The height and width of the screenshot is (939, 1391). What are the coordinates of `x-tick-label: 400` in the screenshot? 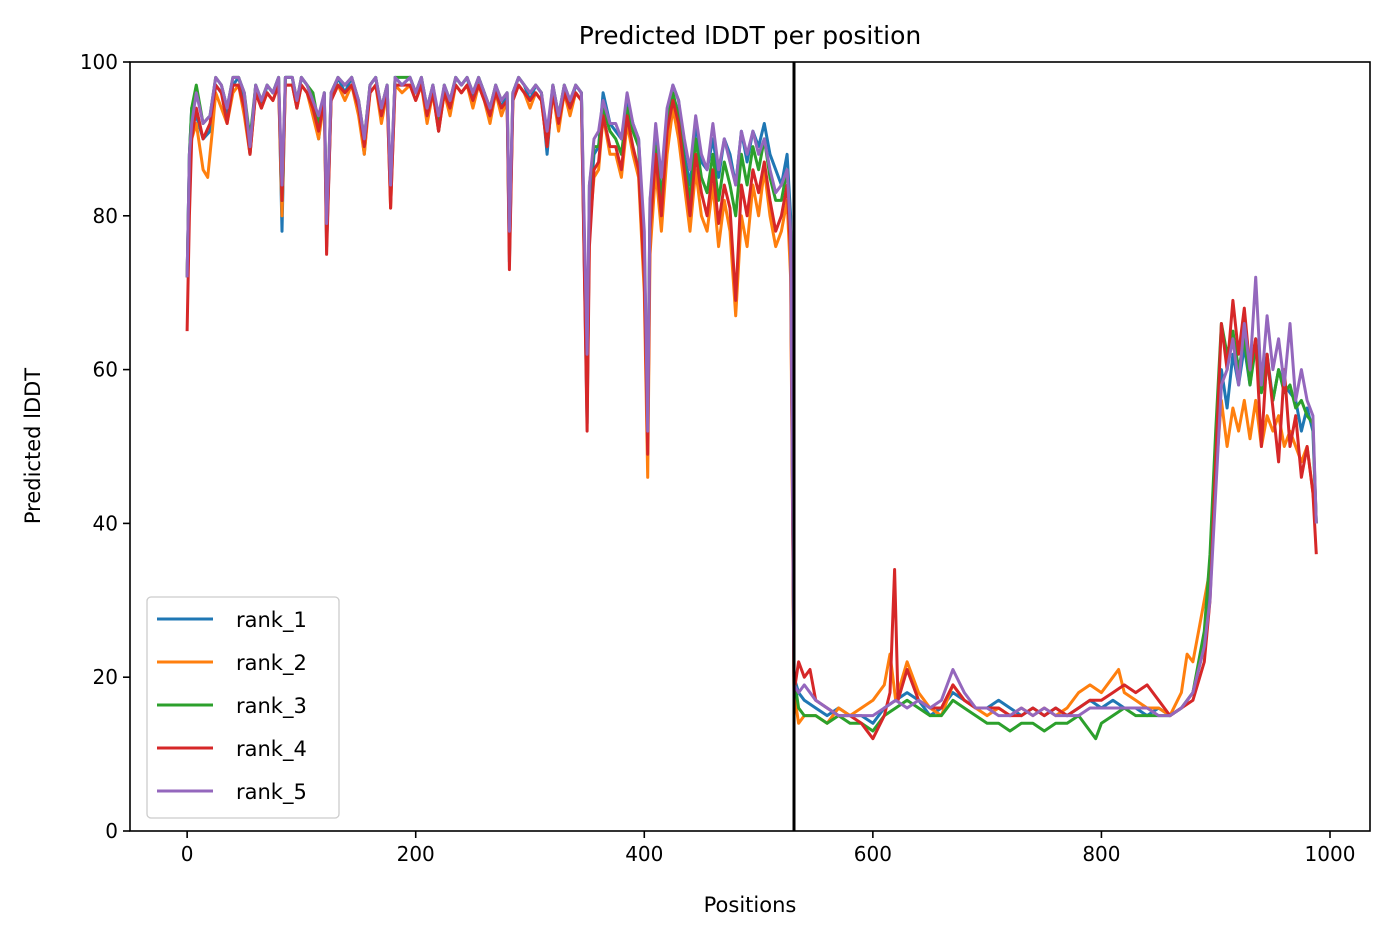 It's located at (644, 854).